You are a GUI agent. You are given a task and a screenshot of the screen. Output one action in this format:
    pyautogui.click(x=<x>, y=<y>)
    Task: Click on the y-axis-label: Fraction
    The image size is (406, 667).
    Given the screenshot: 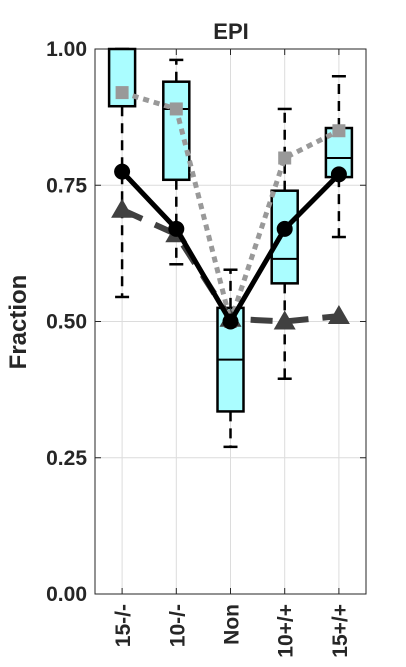 What is the action you would take?
    pyautogui.click(x=18, y=322)
    